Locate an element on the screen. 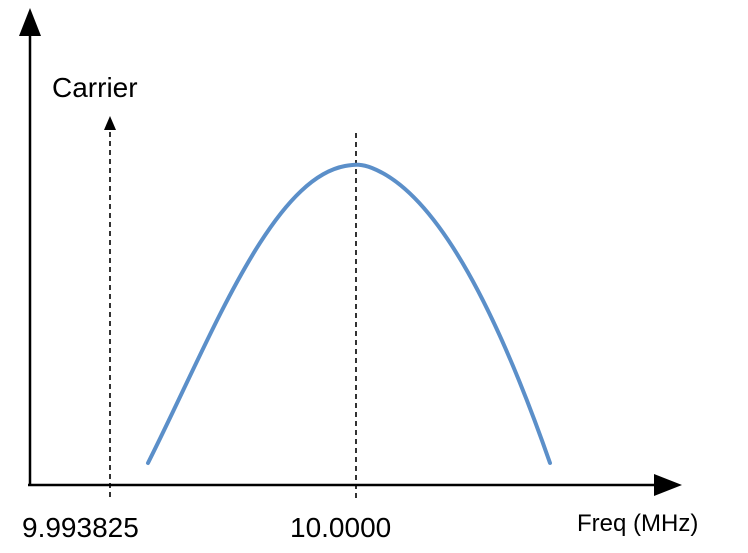  y-axis-arrowhead is located at coordinates (30, 22).